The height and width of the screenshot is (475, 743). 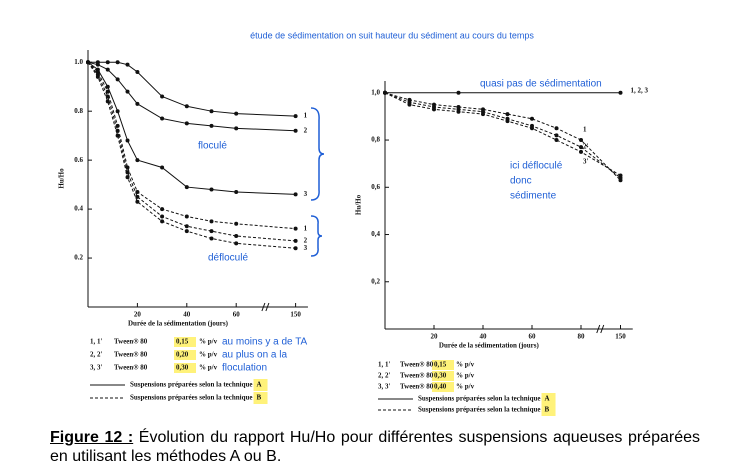 I want to click on legend-code: 1, 1', so click(x=384, y=365).